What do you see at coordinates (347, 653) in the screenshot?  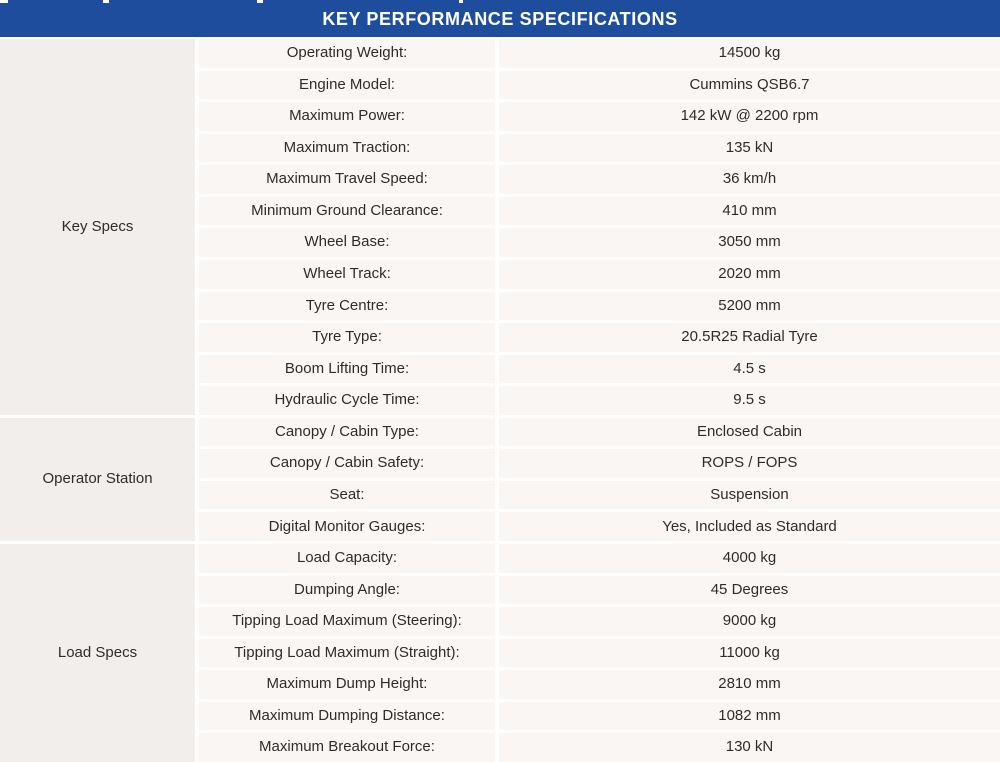 I see `spec-label: Tipping Load Maximum (Straight):` at bounding box center [347, 653].